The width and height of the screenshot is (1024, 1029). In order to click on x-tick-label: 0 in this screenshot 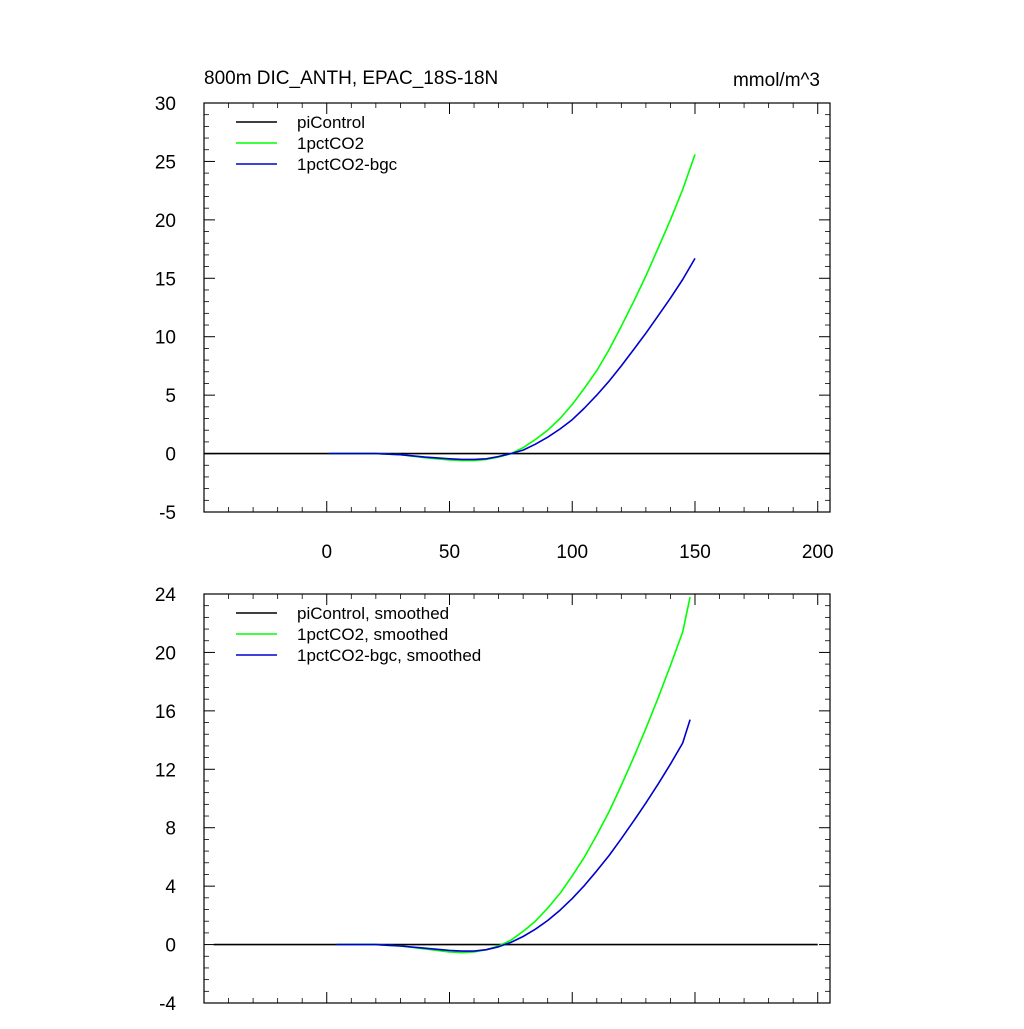, I will do `click(326, 552)`.